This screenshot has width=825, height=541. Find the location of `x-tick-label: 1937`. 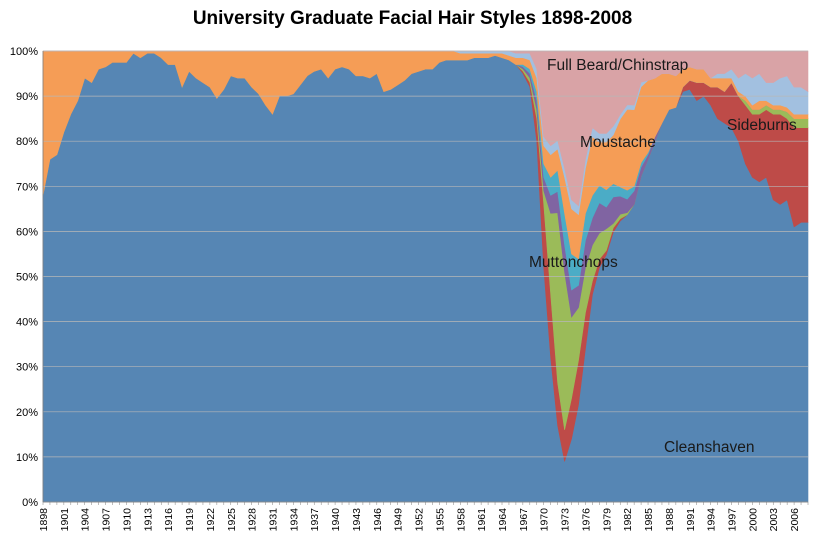

x-tick-label: 1937 is located at coordinates (315, 520).